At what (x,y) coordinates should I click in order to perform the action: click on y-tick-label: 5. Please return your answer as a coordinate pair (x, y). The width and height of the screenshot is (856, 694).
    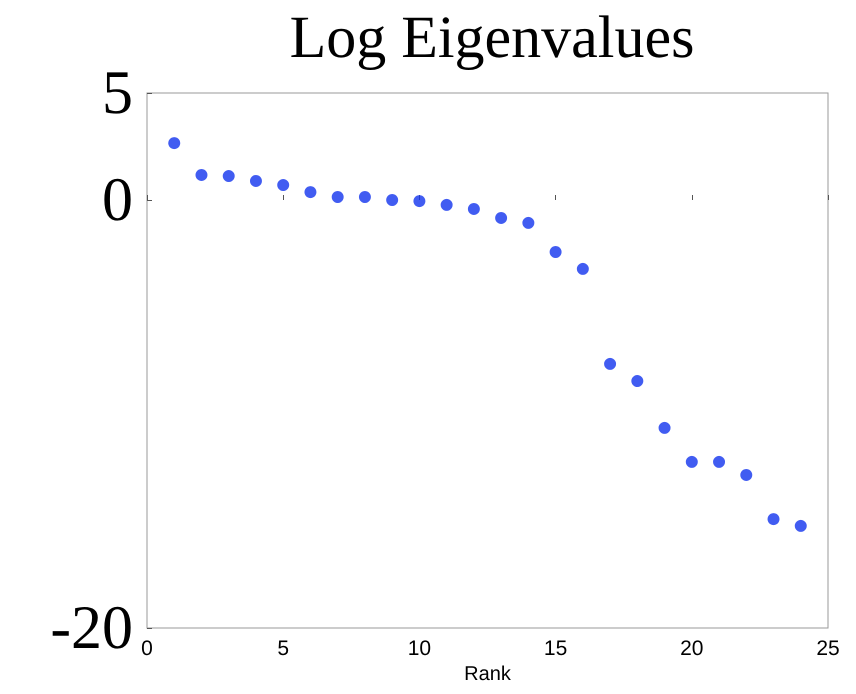
    Looking at the image, I should click on (117, 93).